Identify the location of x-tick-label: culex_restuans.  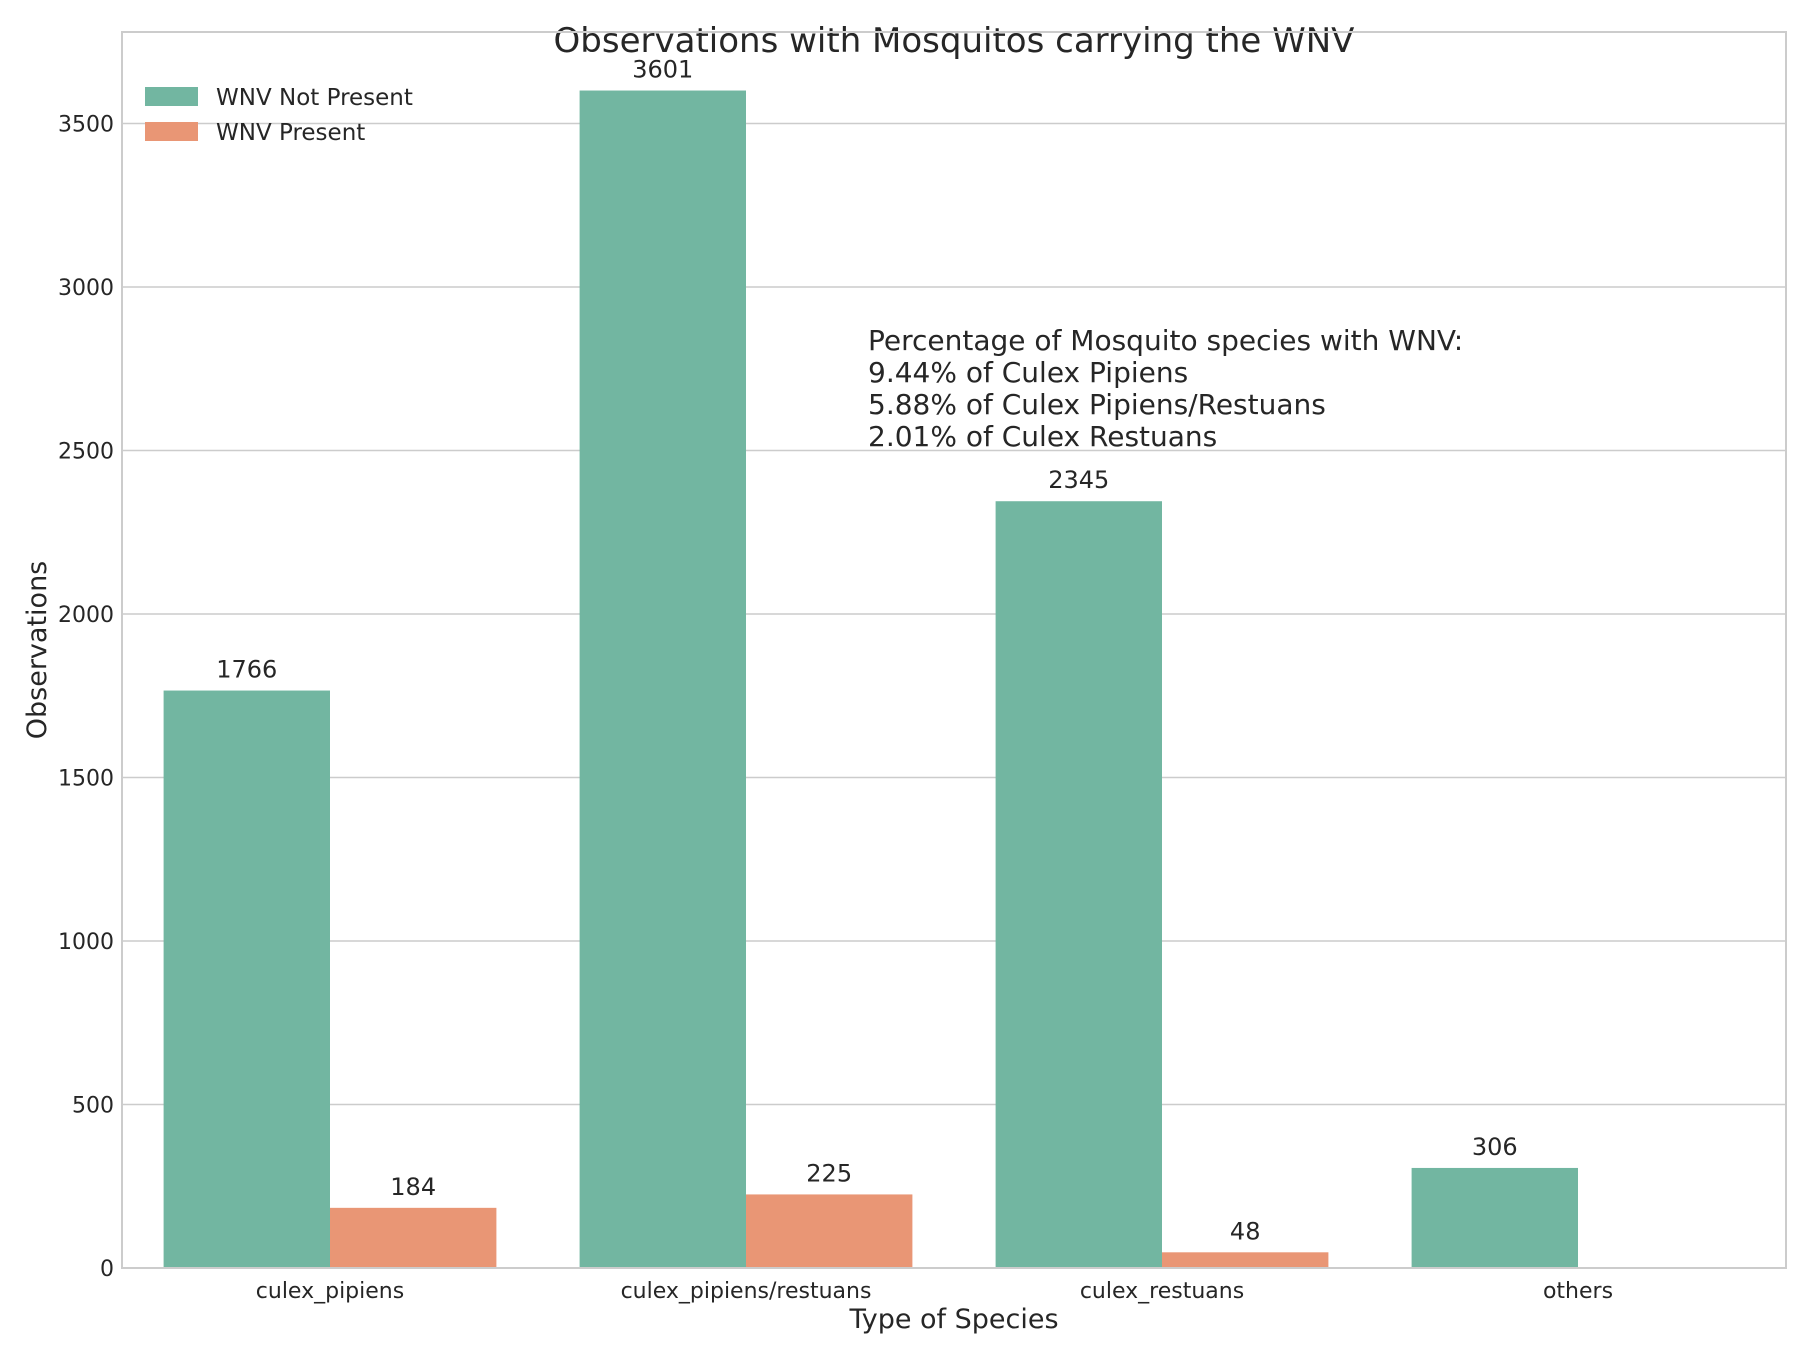
(1162, 1291).